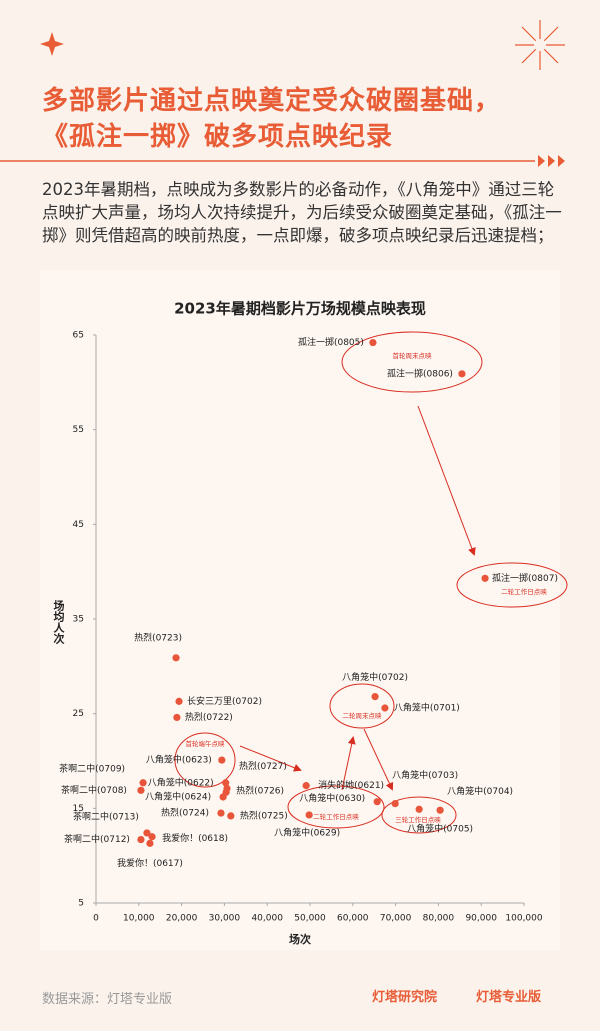 The width and height of the screenshot is (600, 1031). Describe the element at coordinates (264, 815) in the screenshot. I see `point-label: 热烈(0725)` at that location.